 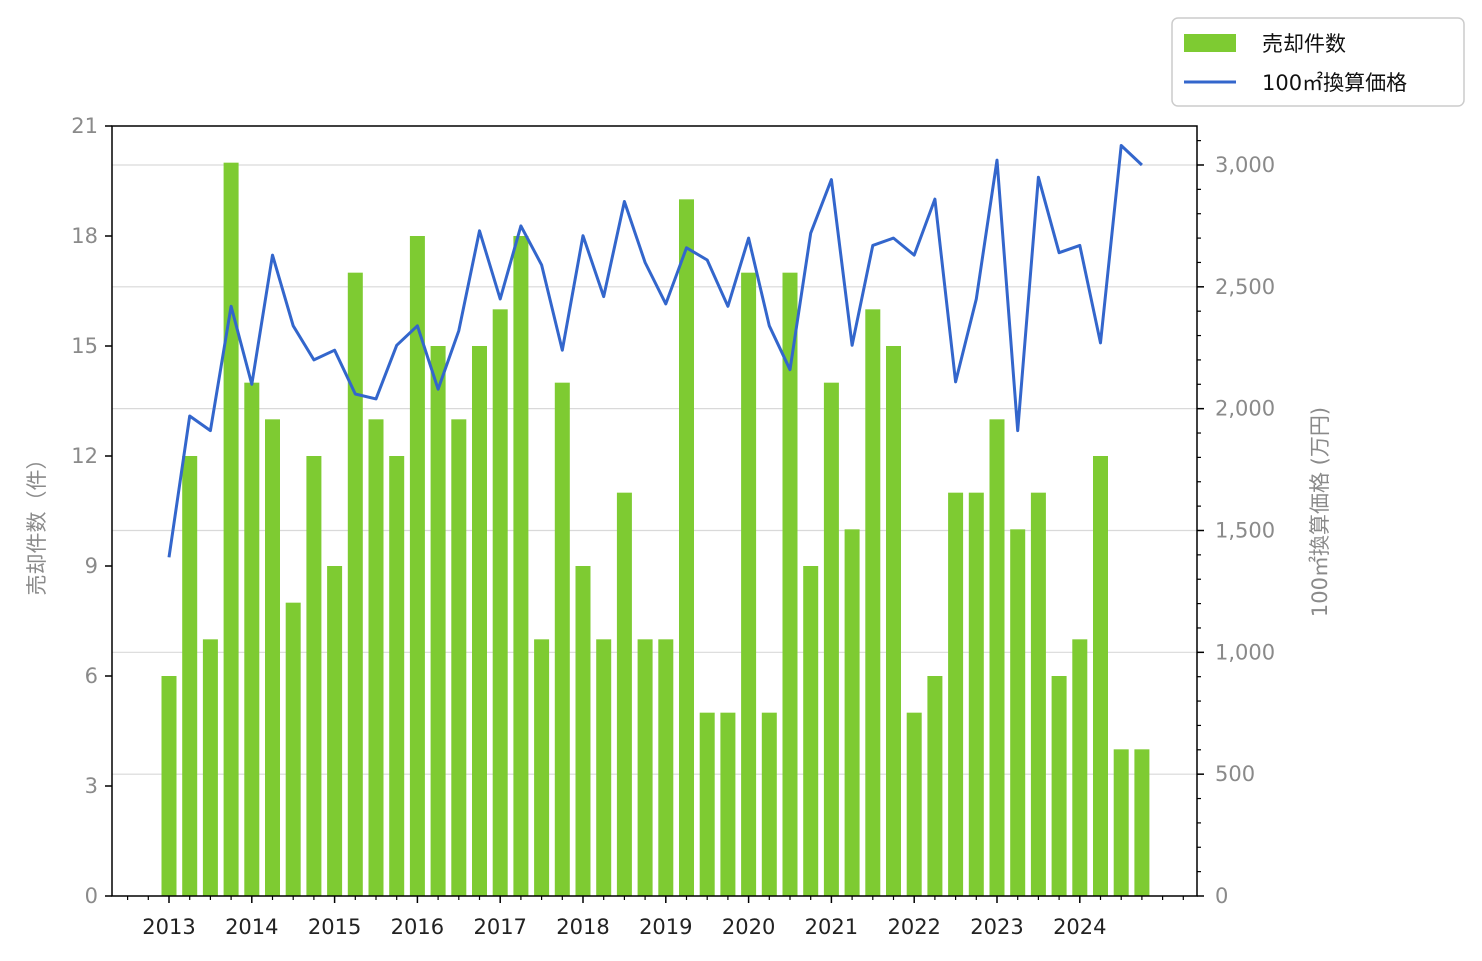 I want to click on x-tick-label-2020: 2020, so click(x=748, y=927).